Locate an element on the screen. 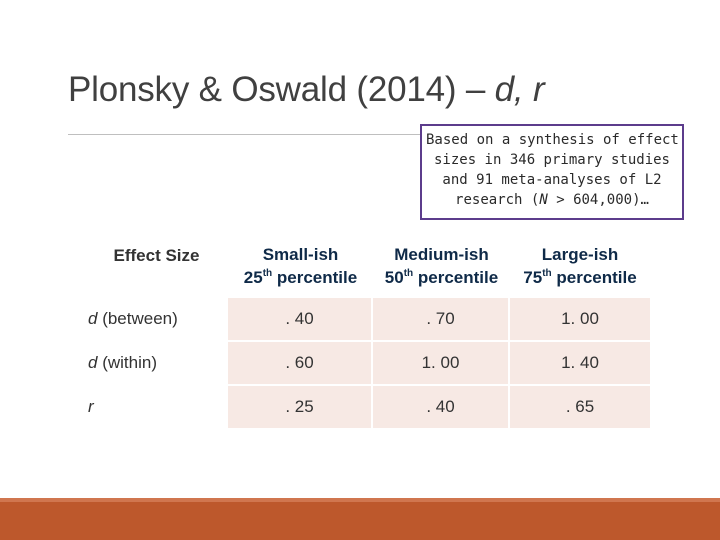  header-small-name: Small-ish is located at coordinates (300, 254).